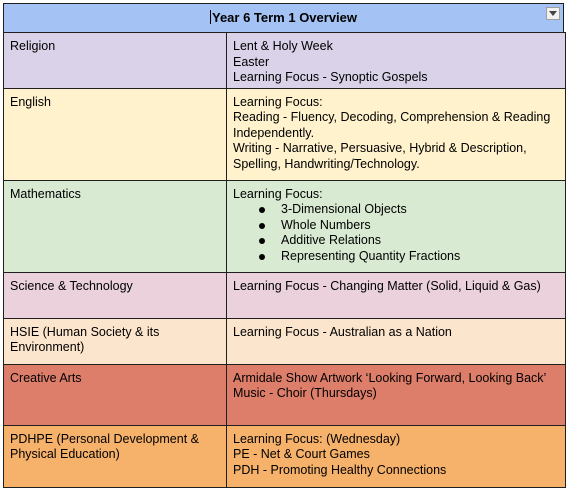  Describe the element at coordinates (251, 61) in the screenshot. I see `content-line: Easter` at that location.